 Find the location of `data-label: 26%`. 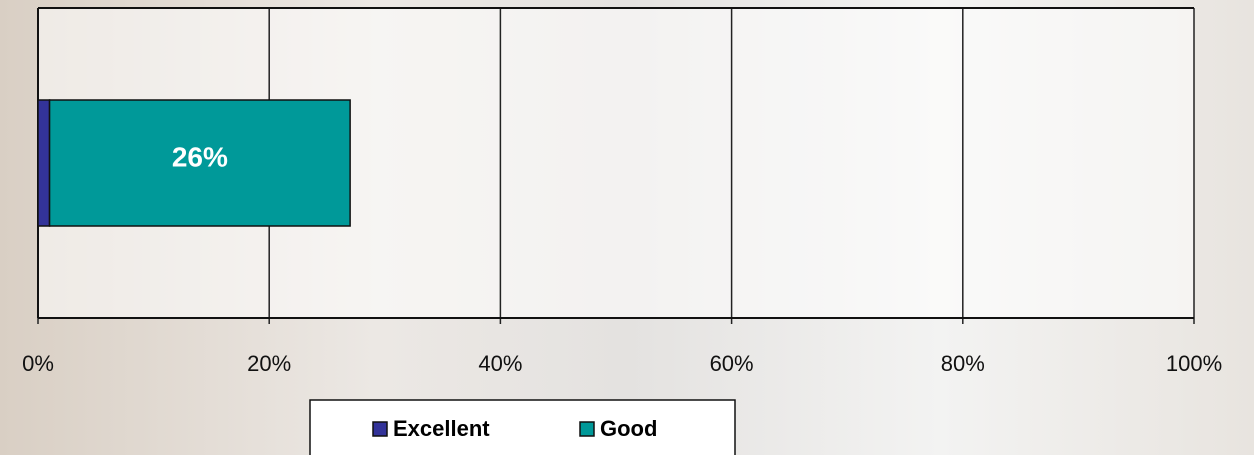

data-label: 26% is located at coordinates (200, 156).